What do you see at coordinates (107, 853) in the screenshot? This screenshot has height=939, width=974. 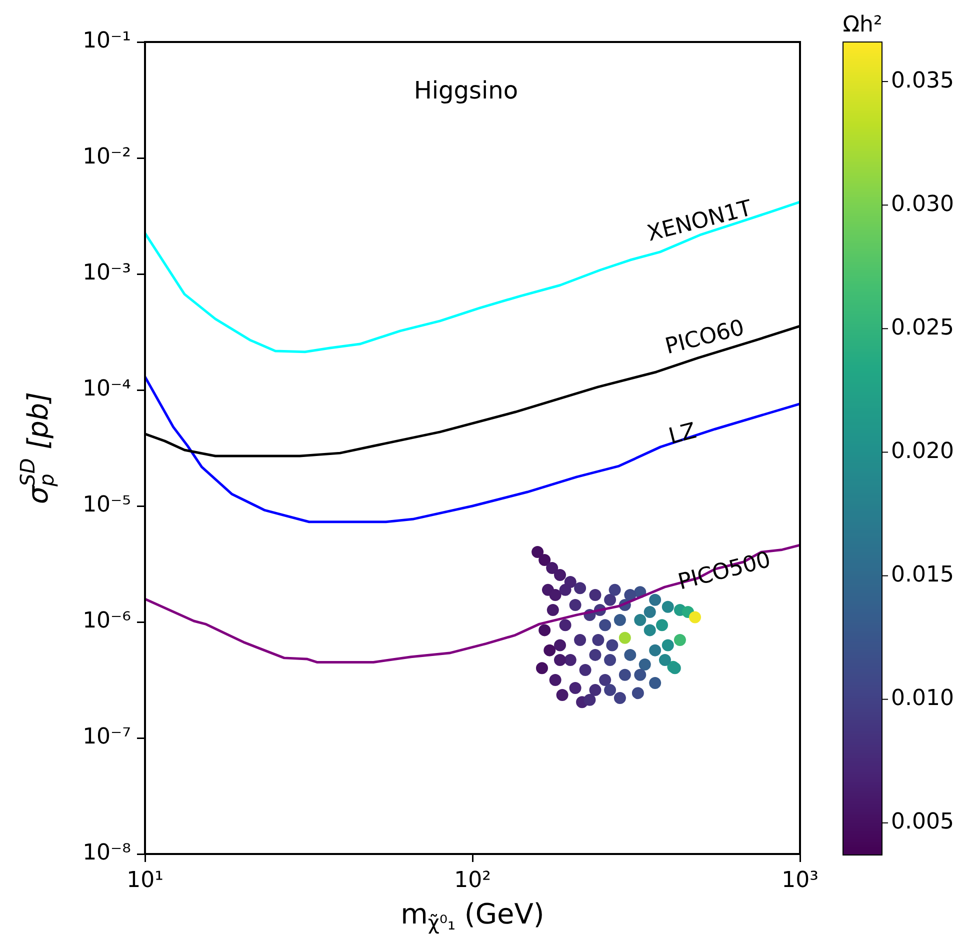 I see `y-tick-label: 10⁻⁸` at bounding box center [107, 853].